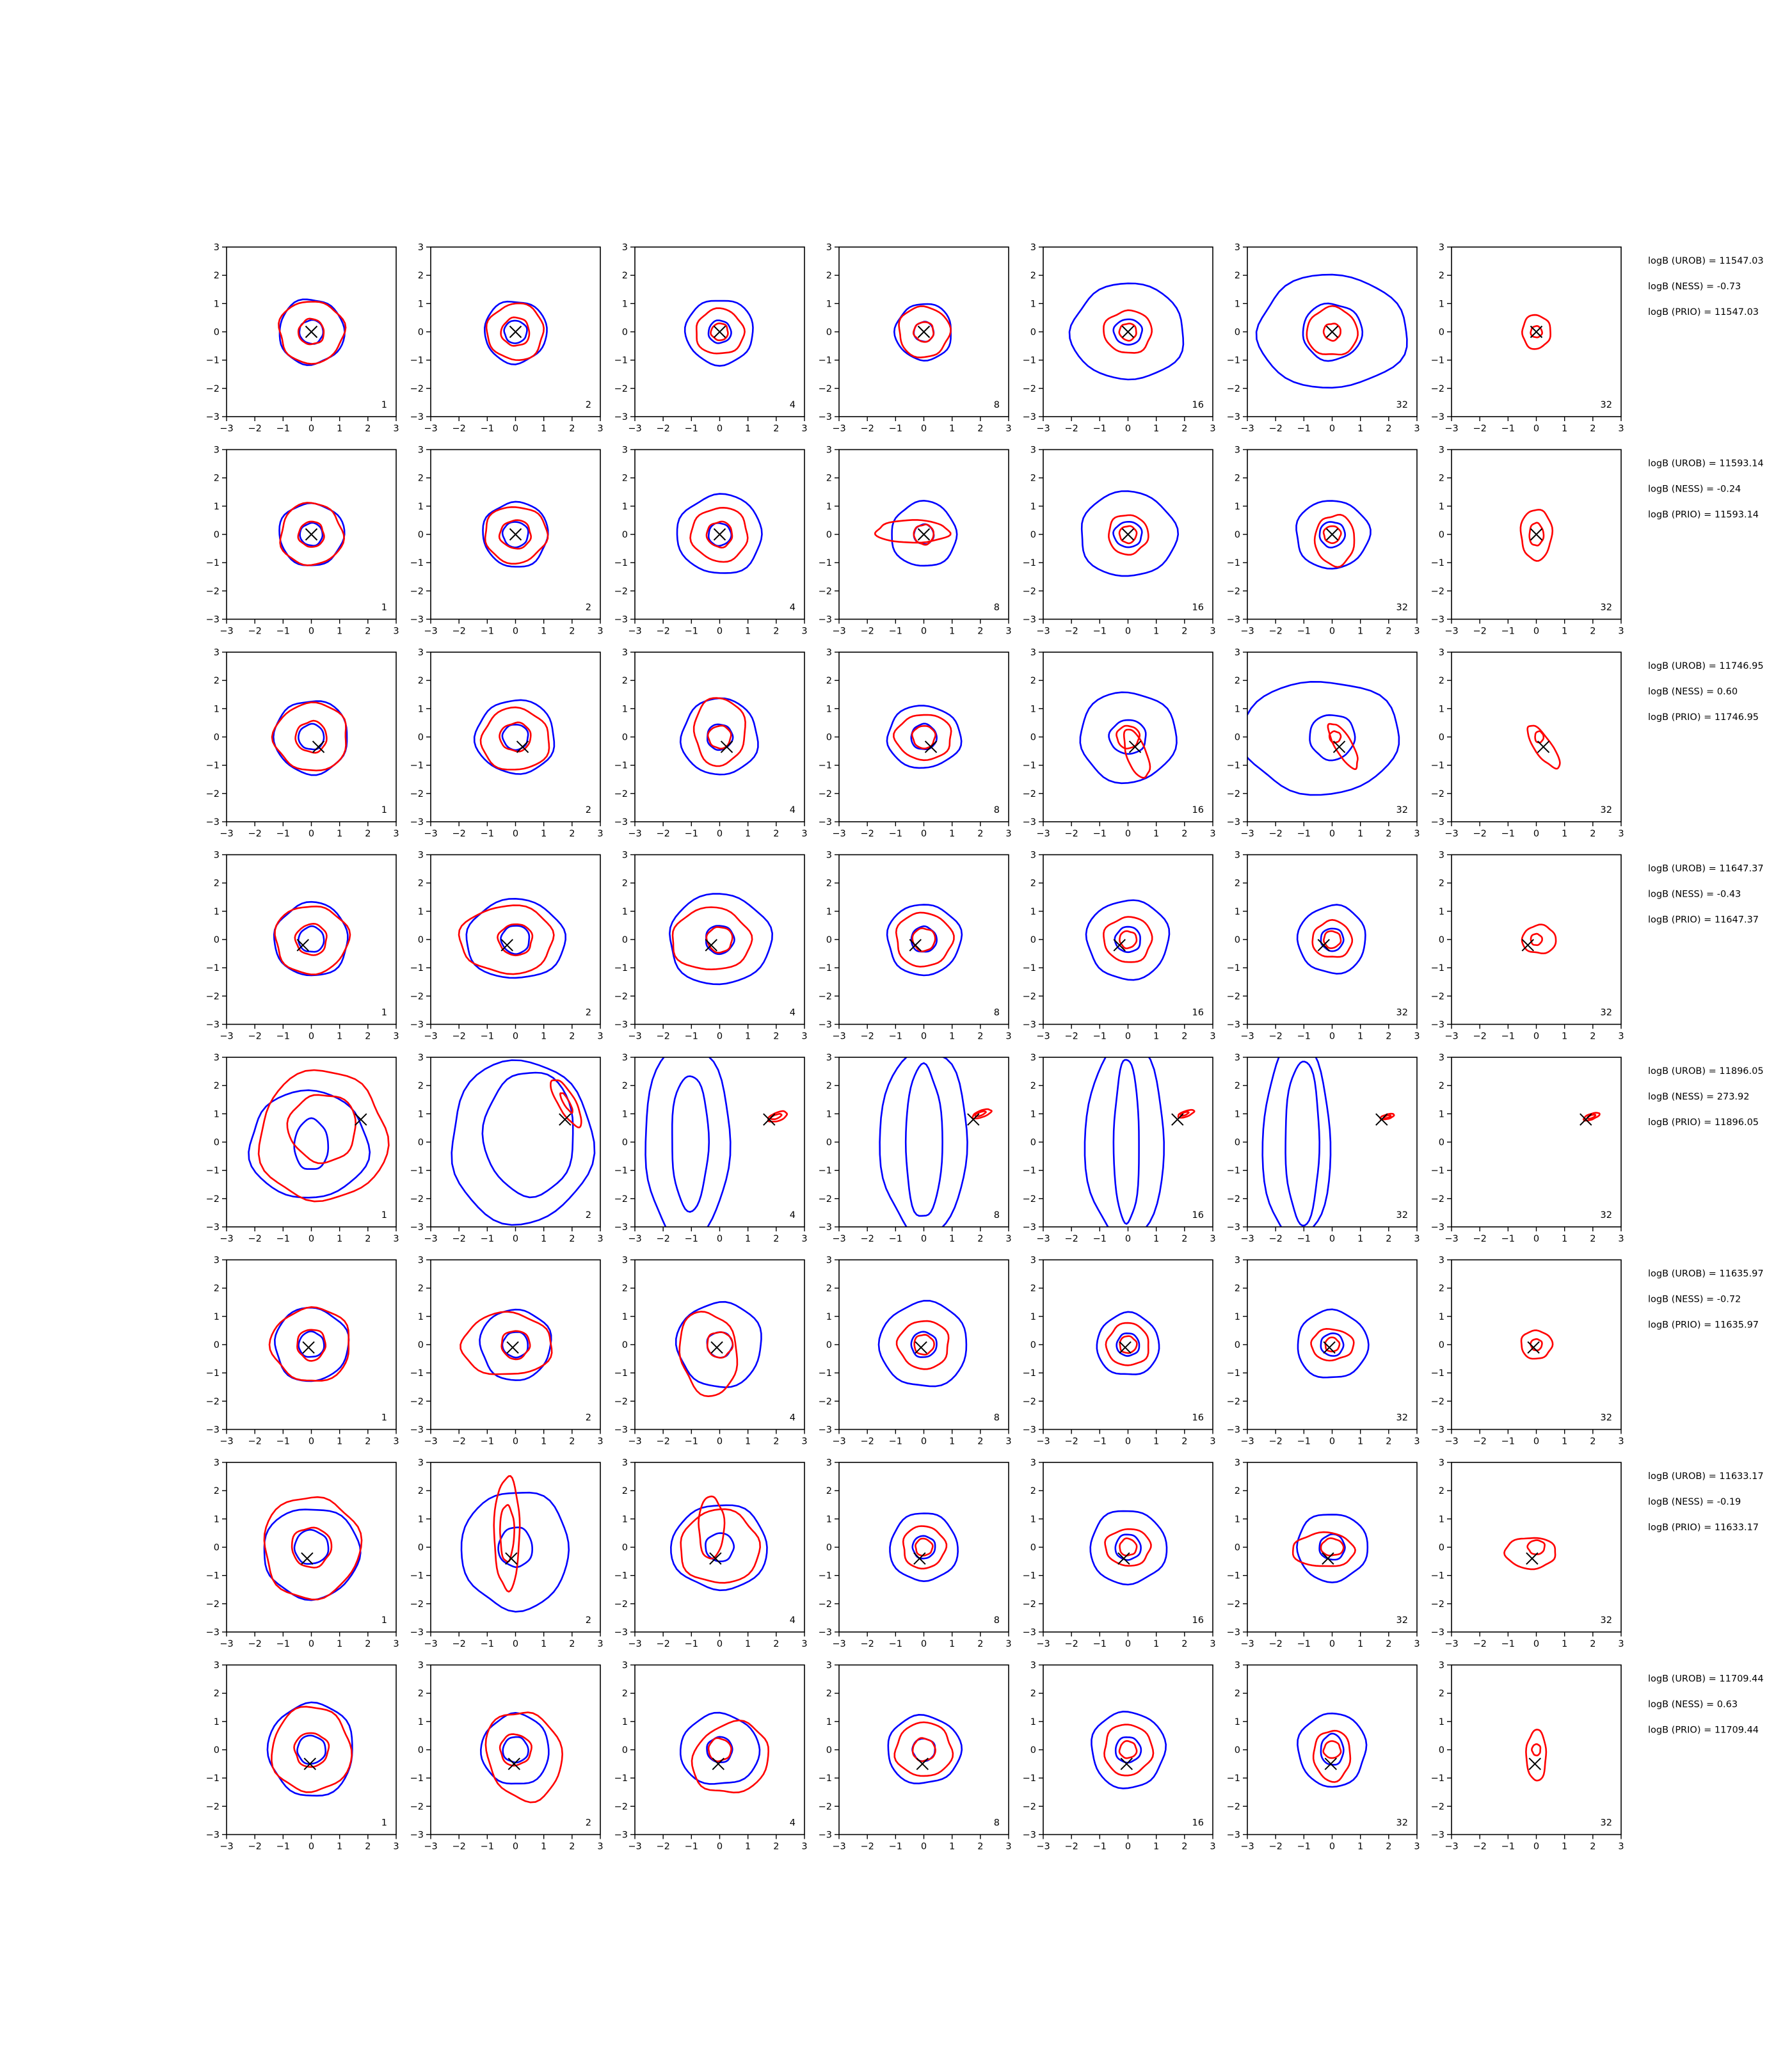  Describe the element at coordinates (1119, 1756) in the screenshot. I see `panel-r8-c5: −3−3 −2 −2 −1 −1 0 0 1 1 2 2 3 3 16` at that location.